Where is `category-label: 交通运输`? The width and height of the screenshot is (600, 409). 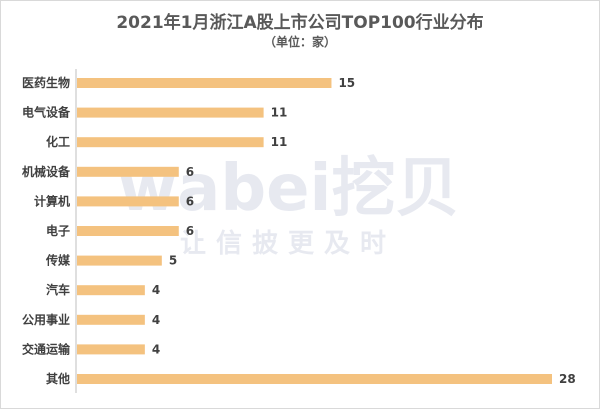
category-label: 交通运输 is located at coordinates (46, 348).